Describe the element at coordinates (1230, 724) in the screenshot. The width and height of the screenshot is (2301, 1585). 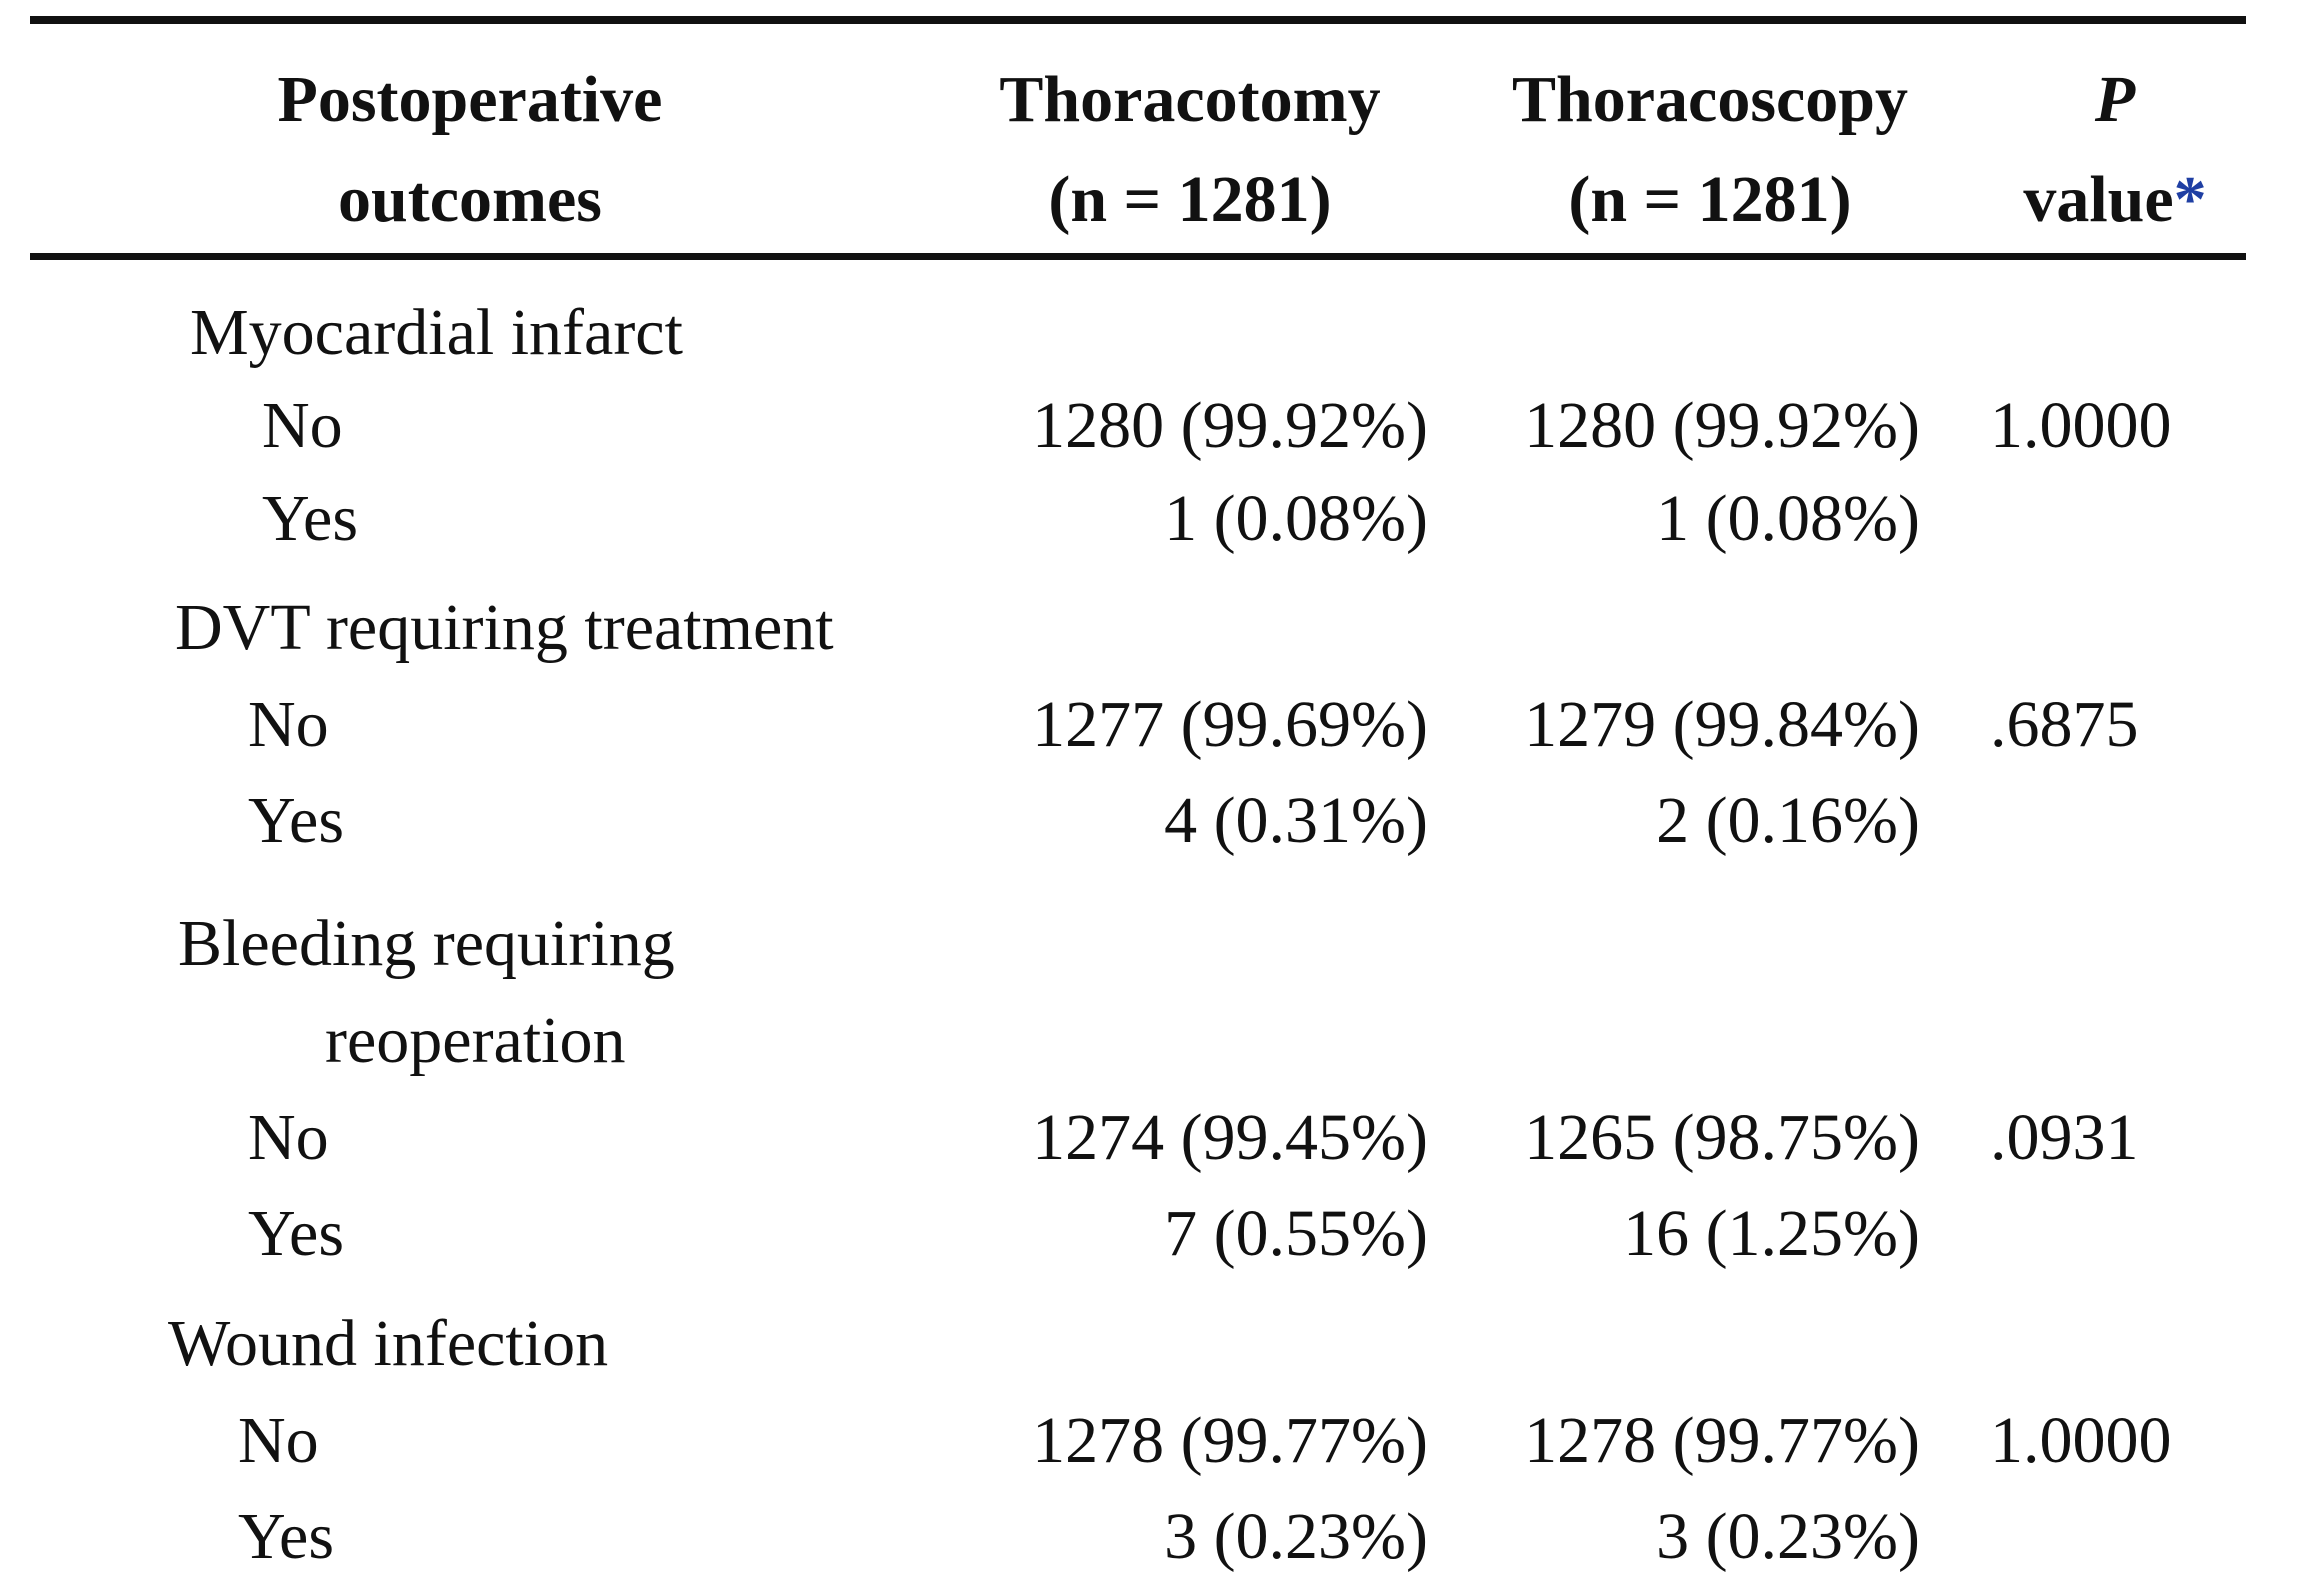
I see `thoracotomy-cell: 1277 (99.69%)` at that location.